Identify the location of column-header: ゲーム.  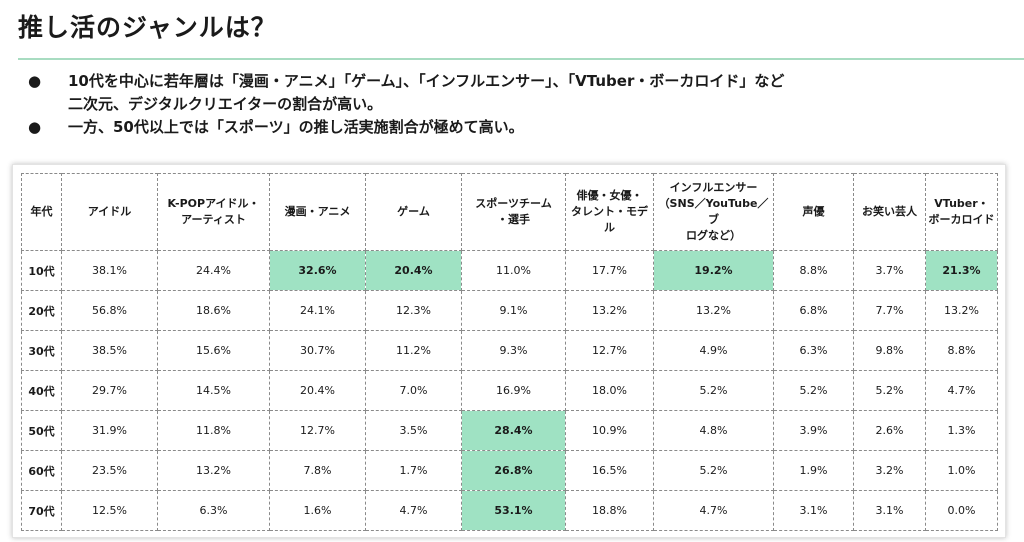
(413, 212).